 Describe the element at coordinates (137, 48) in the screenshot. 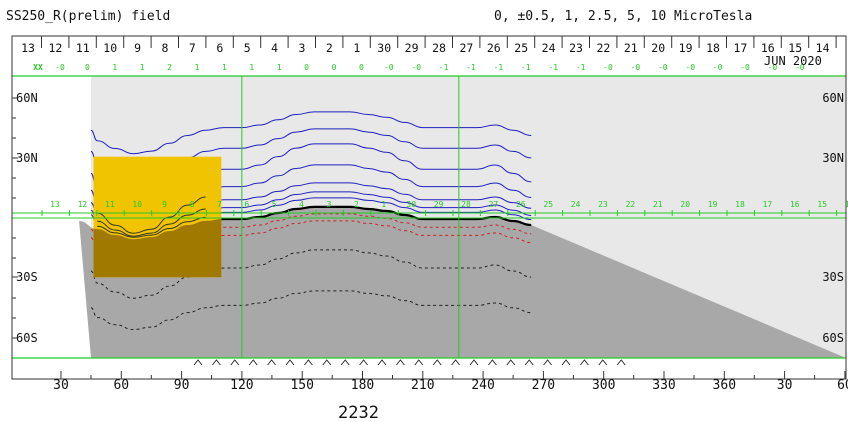

I see `top-day-label: 9` at that location.